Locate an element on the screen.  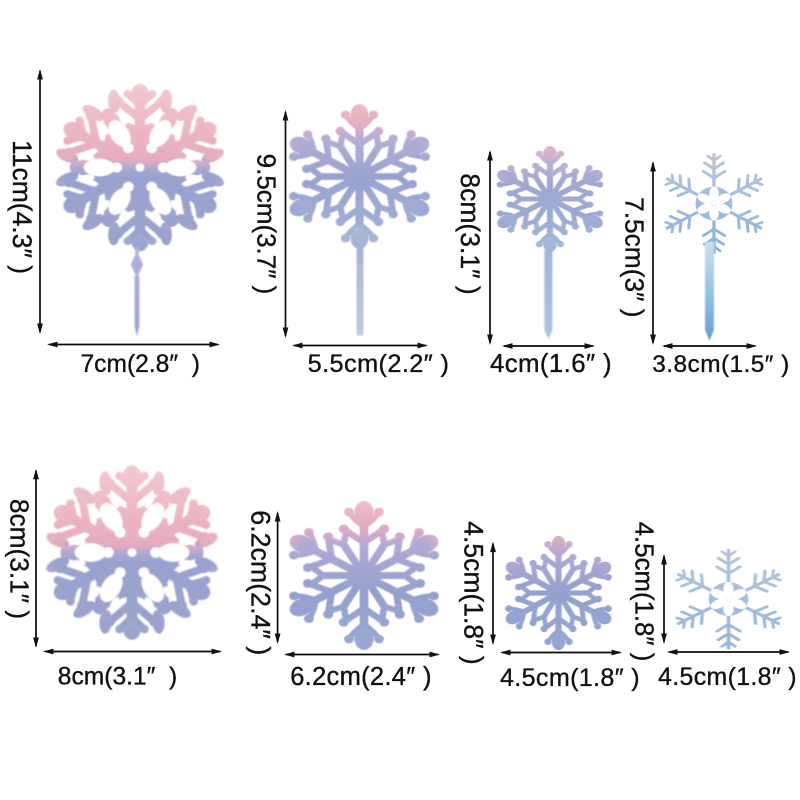
svg-text: 5.5cm(2.2″ ) is located at coordinates (379, 364).